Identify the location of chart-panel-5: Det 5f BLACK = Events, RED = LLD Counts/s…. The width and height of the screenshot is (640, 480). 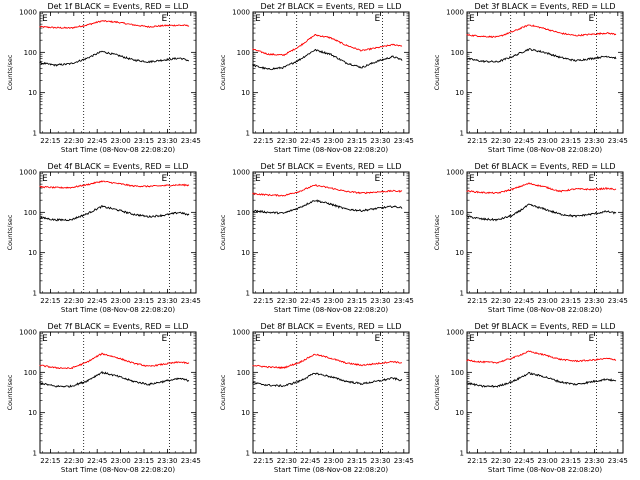
(316, 238).